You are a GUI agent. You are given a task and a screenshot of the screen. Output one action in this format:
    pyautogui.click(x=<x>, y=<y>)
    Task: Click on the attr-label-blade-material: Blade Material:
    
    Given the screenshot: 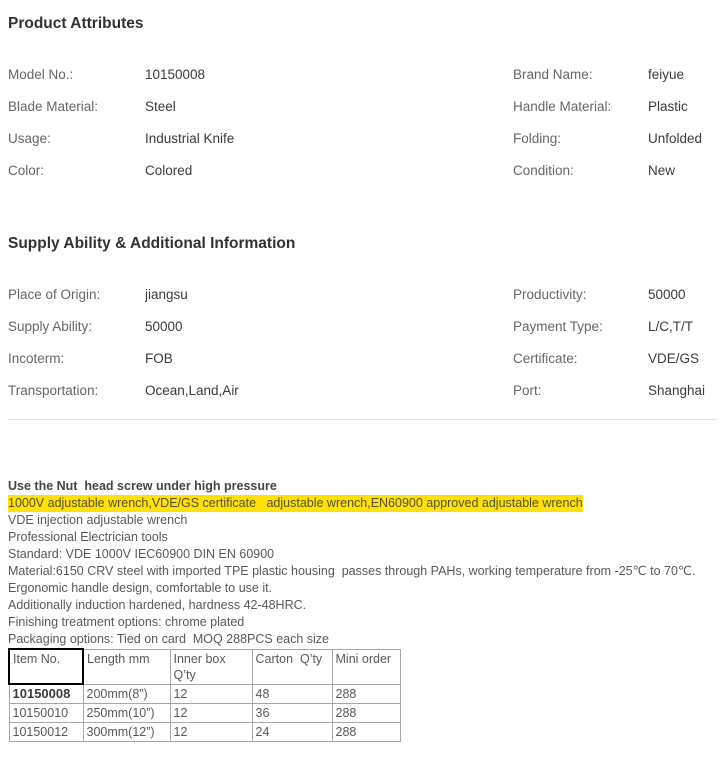 What is the action you would take?
    pyautogui.click(x=53, y=106)
    